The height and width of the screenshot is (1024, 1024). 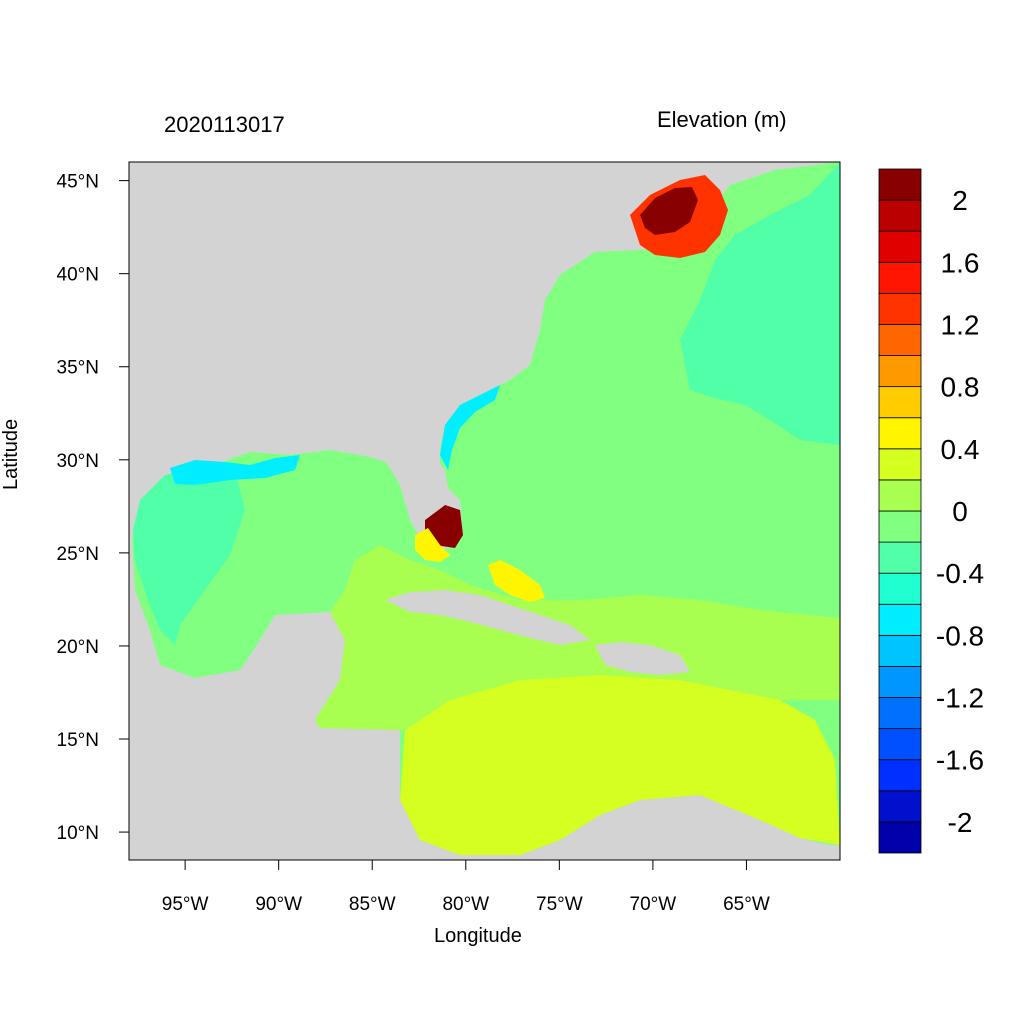 What do you see at coordinates (78, 740) in the screenshot?
I see `y-tick-label: 15°N` at bounding box center [78, 740].